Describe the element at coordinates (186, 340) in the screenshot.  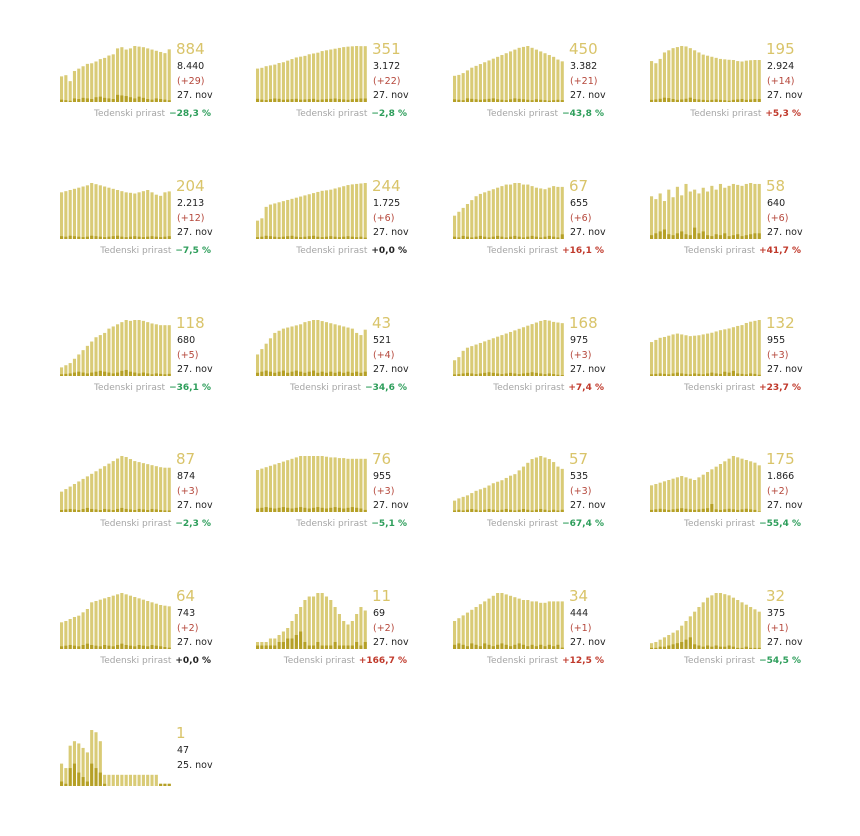
I see `total-cases: 680` at that location.